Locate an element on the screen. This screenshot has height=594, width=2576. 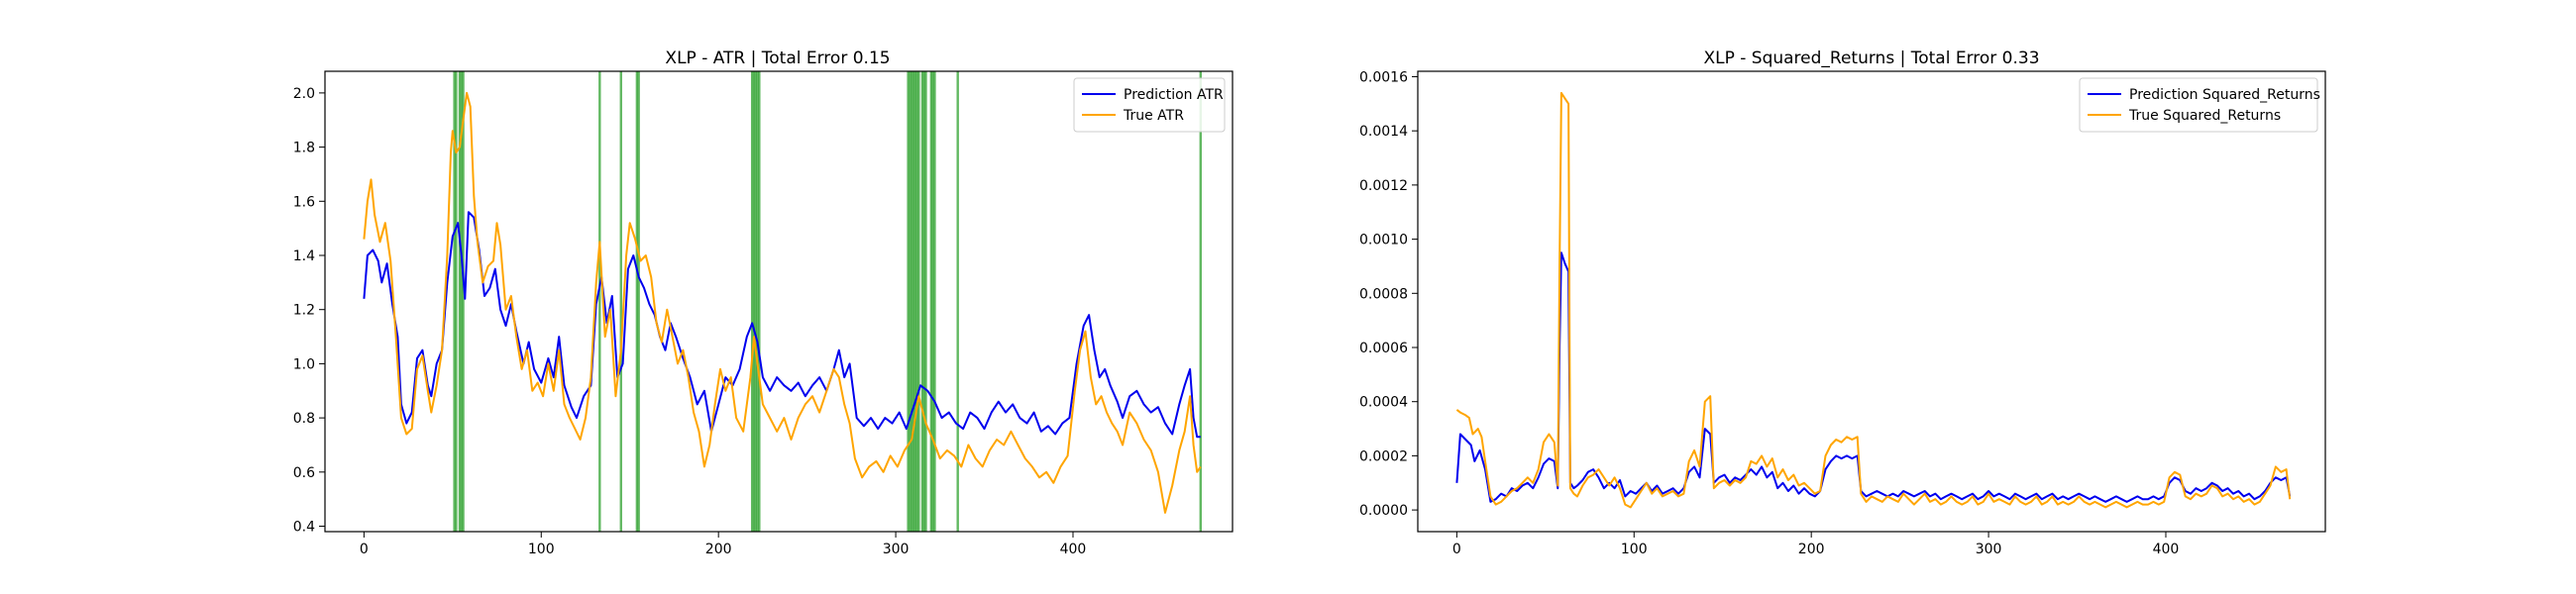
y-tick-label: 0.0004 is located at coordinates (1383, 403).